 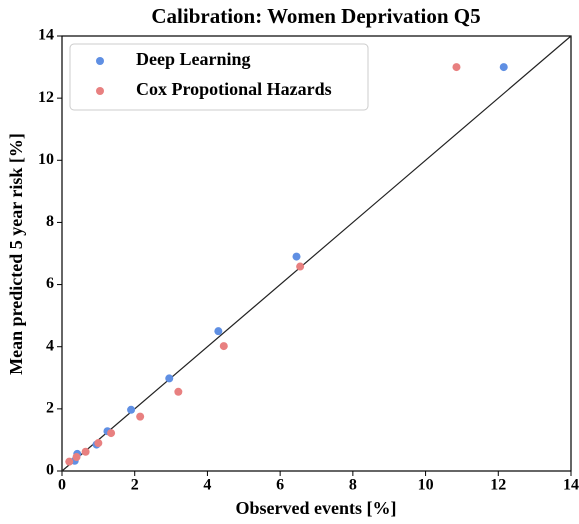 What do you see at coordinates (46, 97) in the screenshot?
I see `y-tick-label: 12` at bounding box center [46, 97].